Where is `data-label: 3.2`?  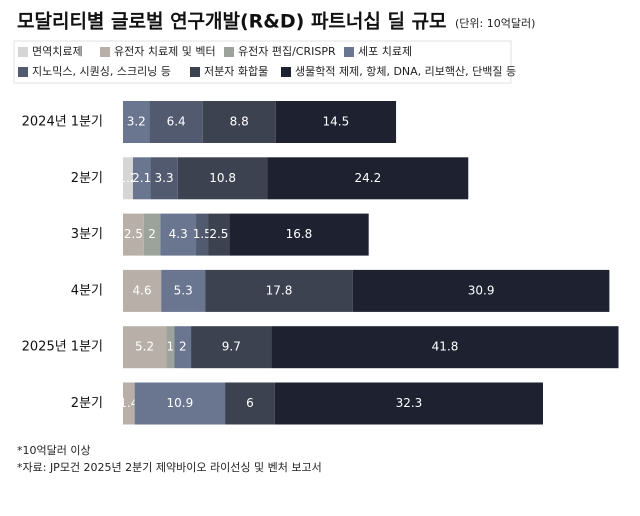 data-label: 3.2 is located at coordinates (136, 122).